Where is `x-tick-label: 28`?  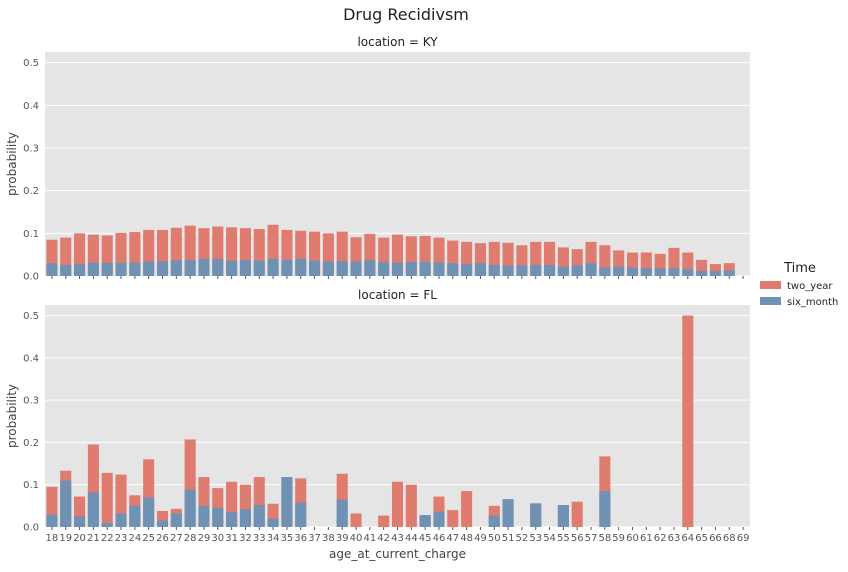 x-tick-label: 28 is located at coordinates (190, 538).